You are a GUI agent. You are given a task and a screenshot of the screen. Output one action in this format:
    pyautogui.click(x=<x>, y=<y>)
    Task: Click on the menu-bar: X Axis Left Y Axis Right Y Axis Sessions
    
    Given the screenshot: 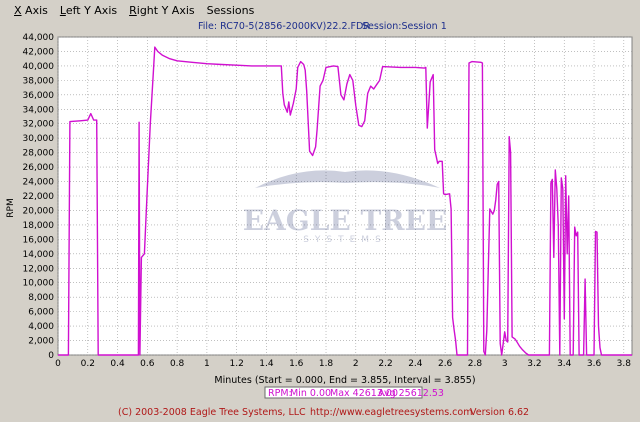 What is the action you would take?
    pyautogui.click(x=320, y=10)
    